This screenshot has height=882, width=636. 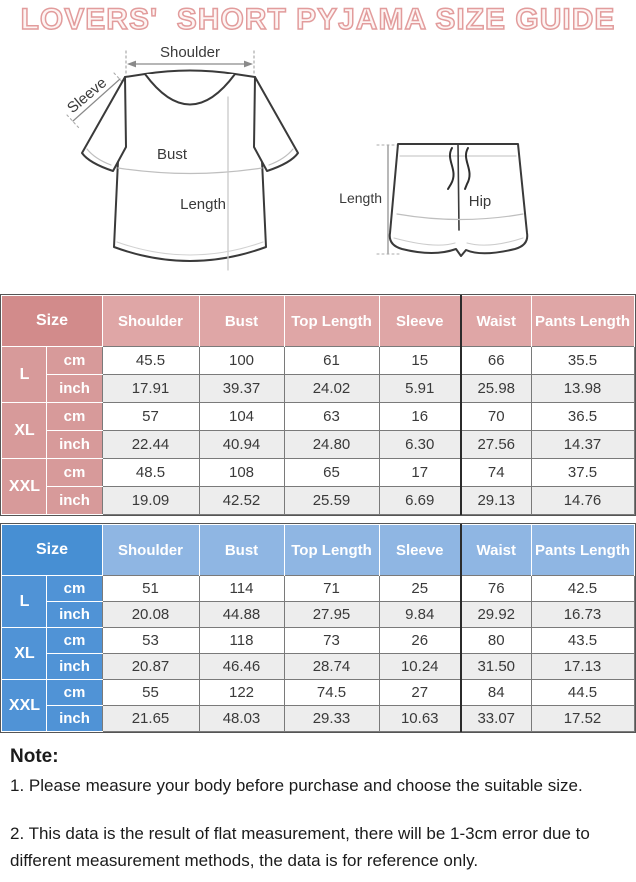 What do you see at coordinates (241, 640) in the screenshot?
I see `value-cell: 118` at bounding box center [241, 640].